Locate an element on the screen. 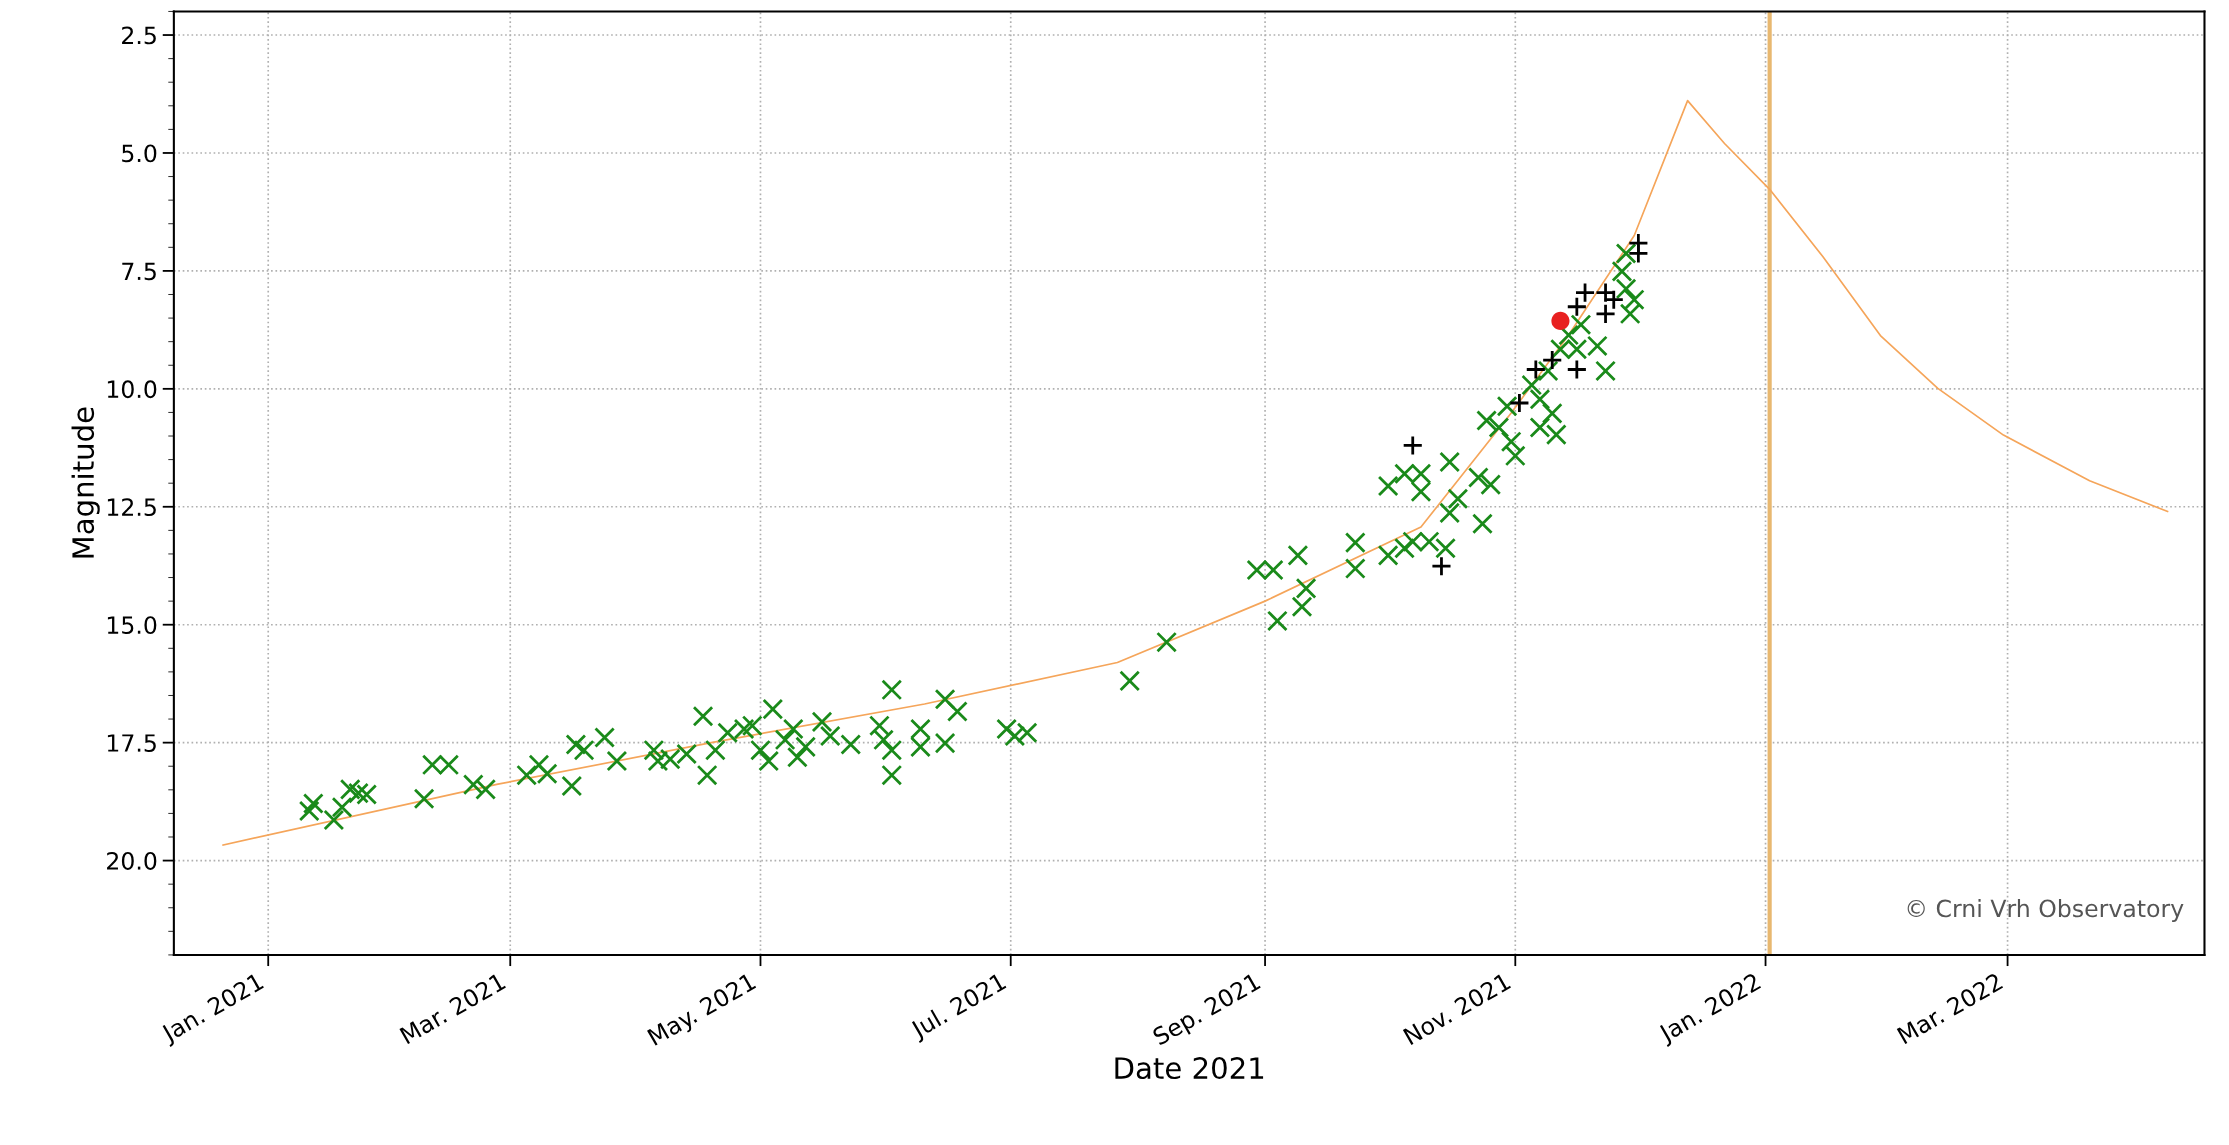 This screenshot has height=1145, width=2229. annotation: © Crni Vrh Observatory is located at coordinates (2045, 910).